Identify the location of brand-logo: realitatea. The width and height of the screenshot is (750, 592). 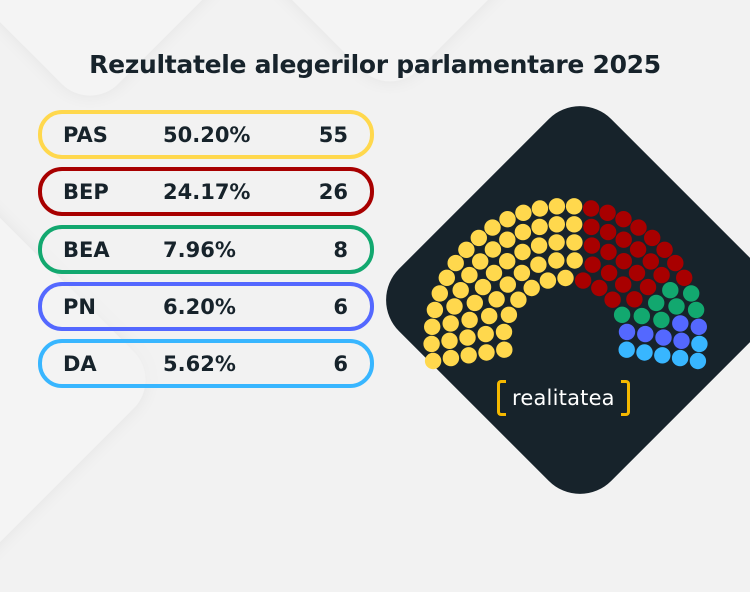
(563, 398).